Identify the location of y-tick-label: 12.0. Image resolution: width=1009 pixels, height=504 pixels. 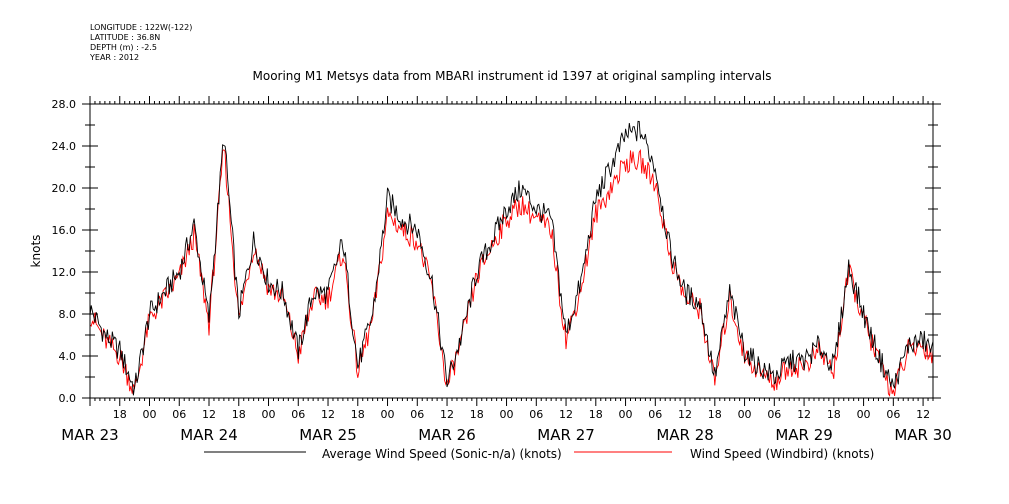
(64, 272).